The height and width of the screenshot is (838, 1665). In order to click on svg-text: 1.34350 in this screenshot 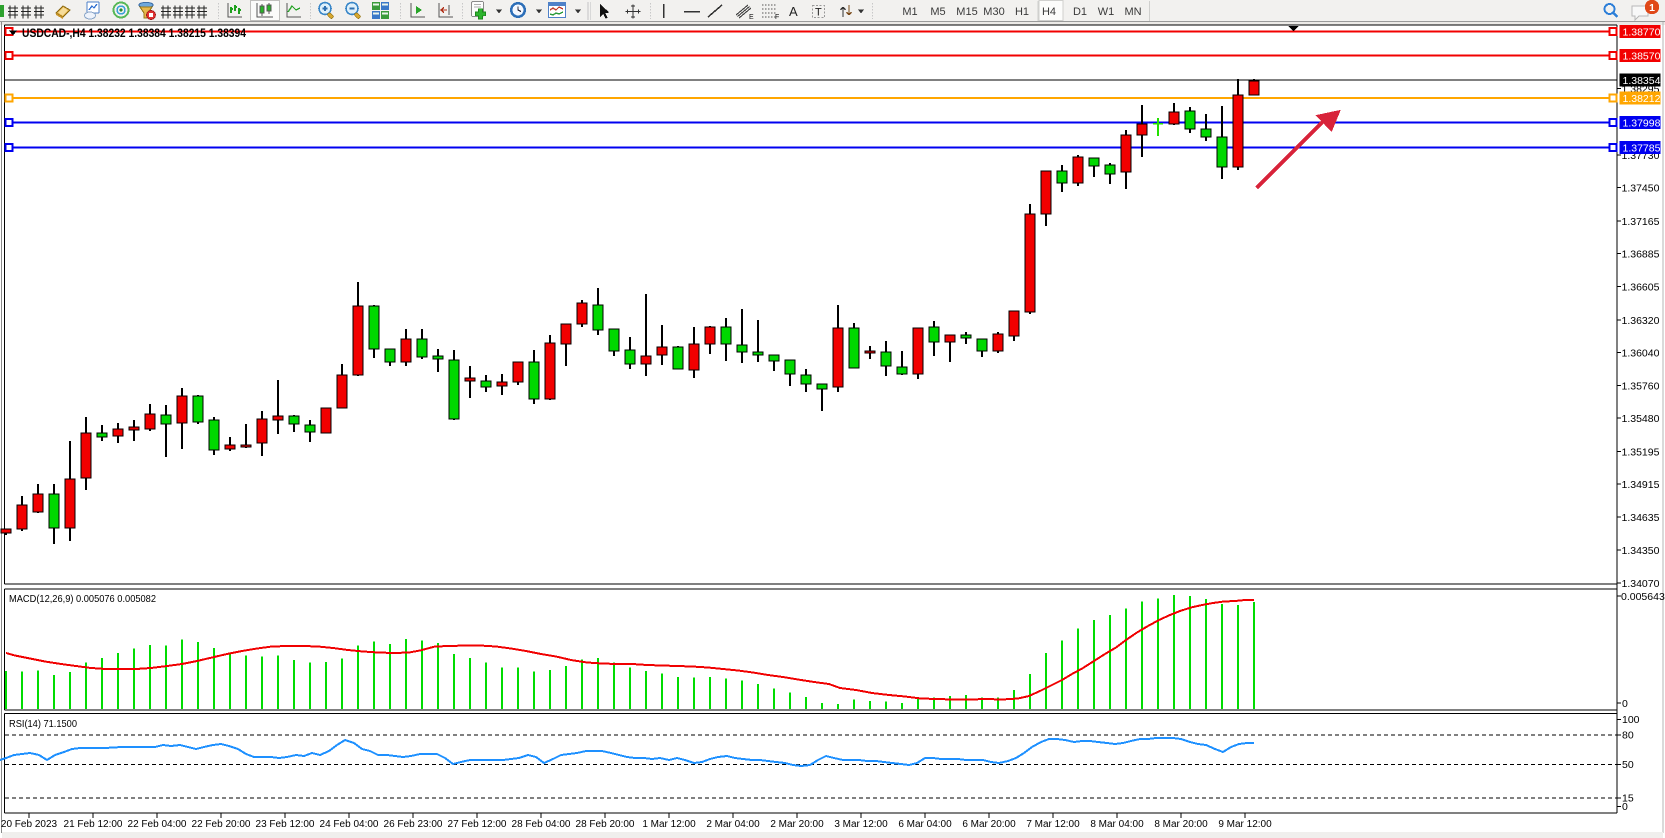, I will do `click(1641, 551)`.